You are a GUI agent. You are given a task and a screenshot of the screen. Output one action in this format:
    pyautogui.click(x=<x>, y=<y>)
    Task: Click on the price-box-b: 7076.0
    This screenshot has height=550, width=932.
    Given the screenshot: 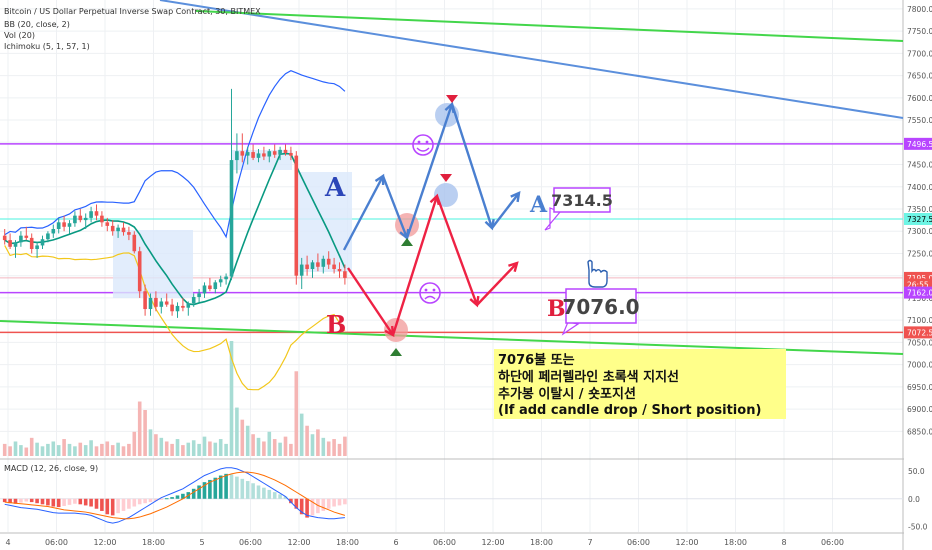 What is the action you would take?
    pyautogui.click(x=600, y=312)
    